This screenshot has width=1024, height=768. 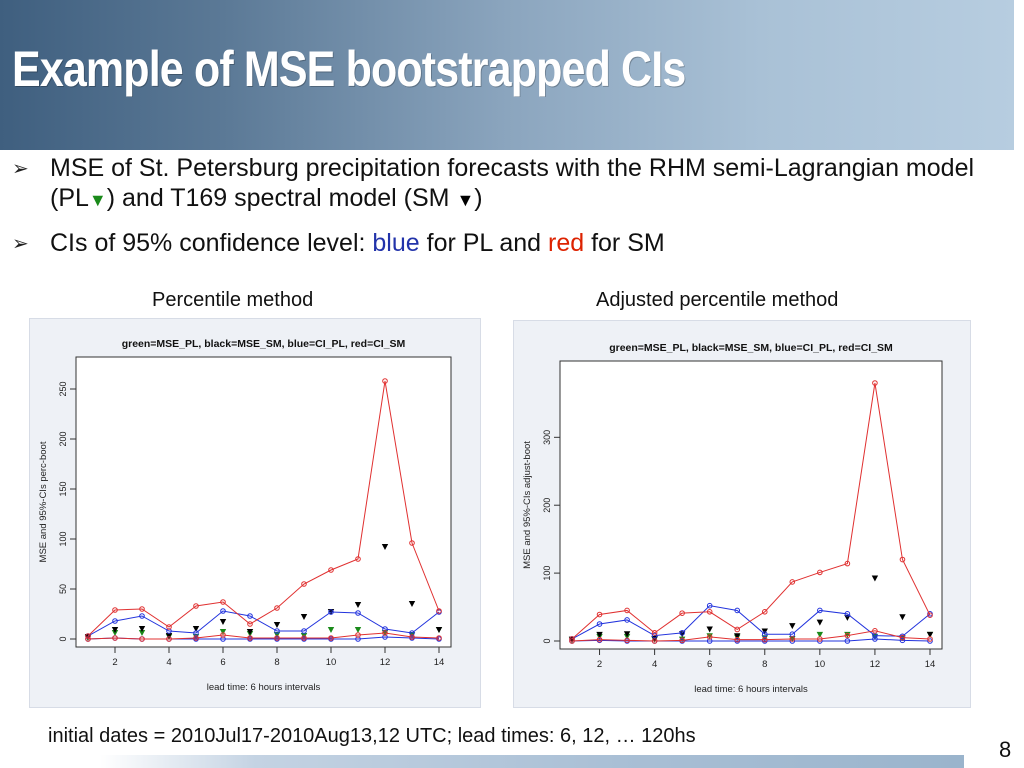 What do you see at coordinates (385, 662) in the screenshot?
I see `x-tick-label: 12` at bounding box center [385, 662].